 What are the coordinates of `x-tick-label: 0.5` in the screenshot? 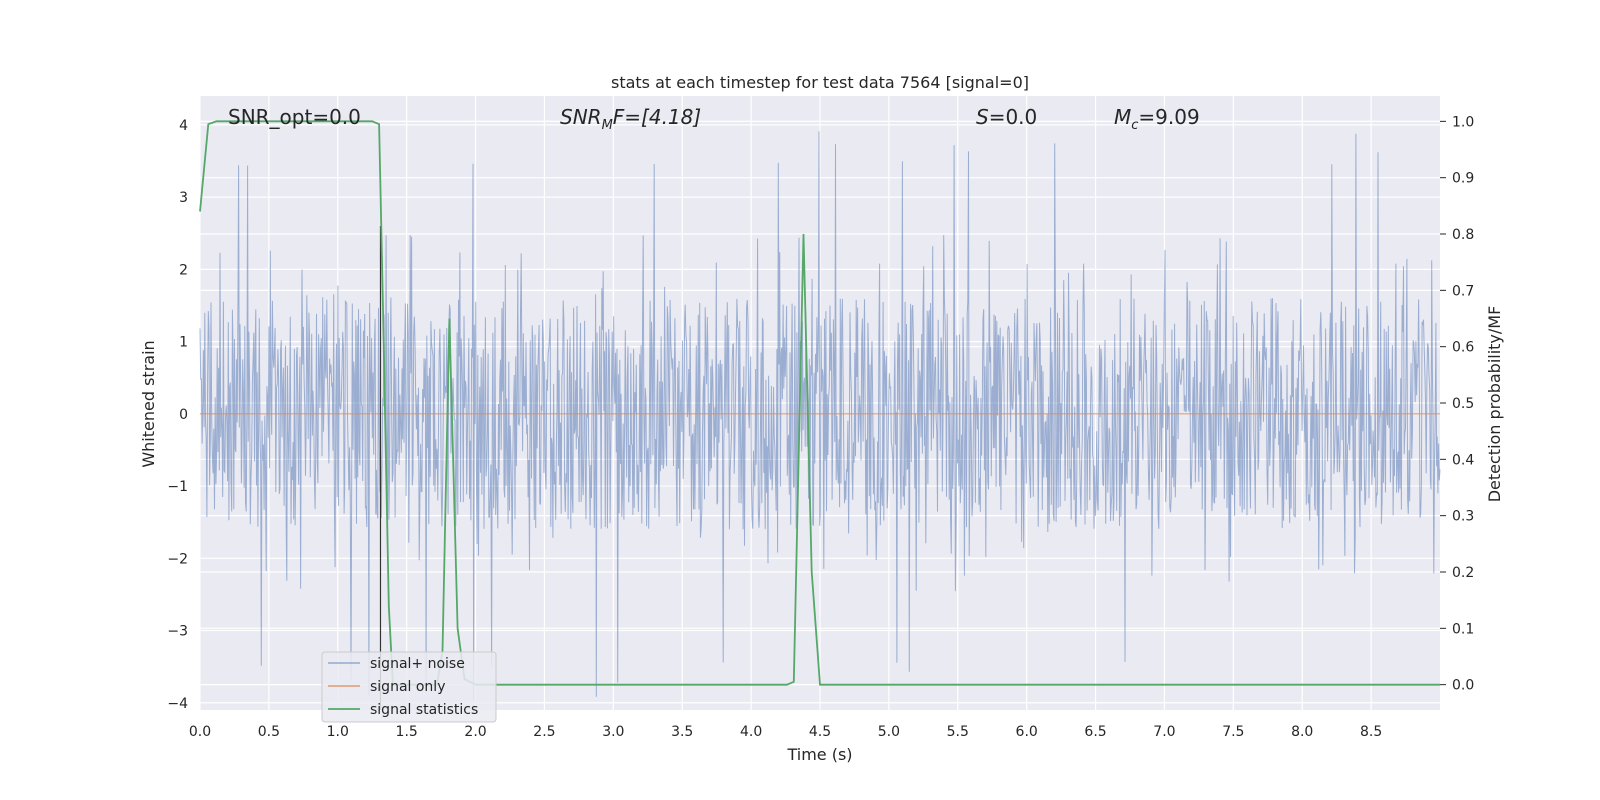 It's located at (269, 732).